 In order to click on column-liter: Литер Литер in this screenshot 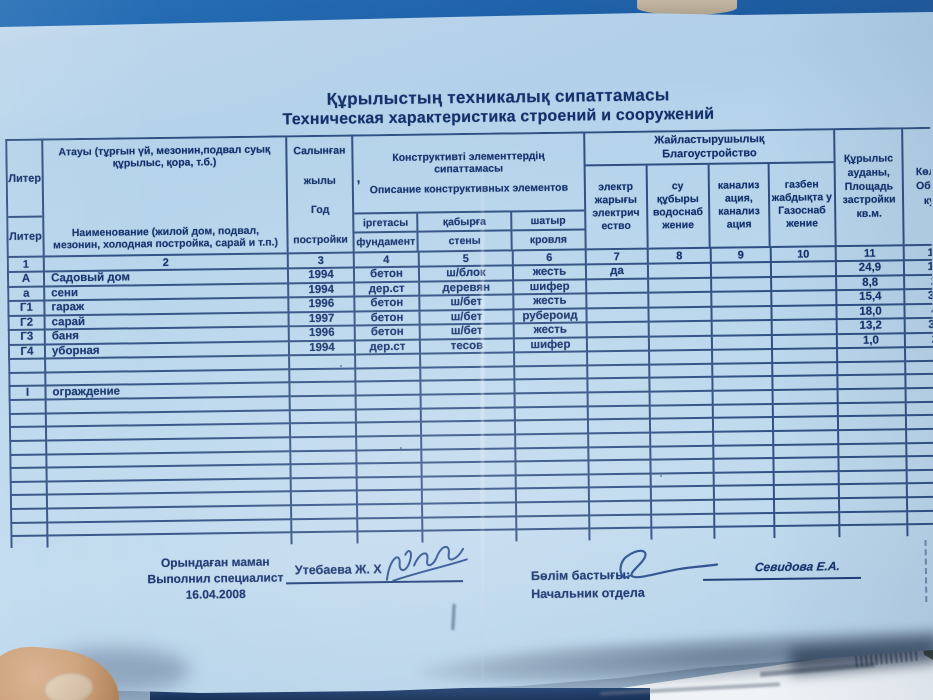, I will do `click(26, 198)`.